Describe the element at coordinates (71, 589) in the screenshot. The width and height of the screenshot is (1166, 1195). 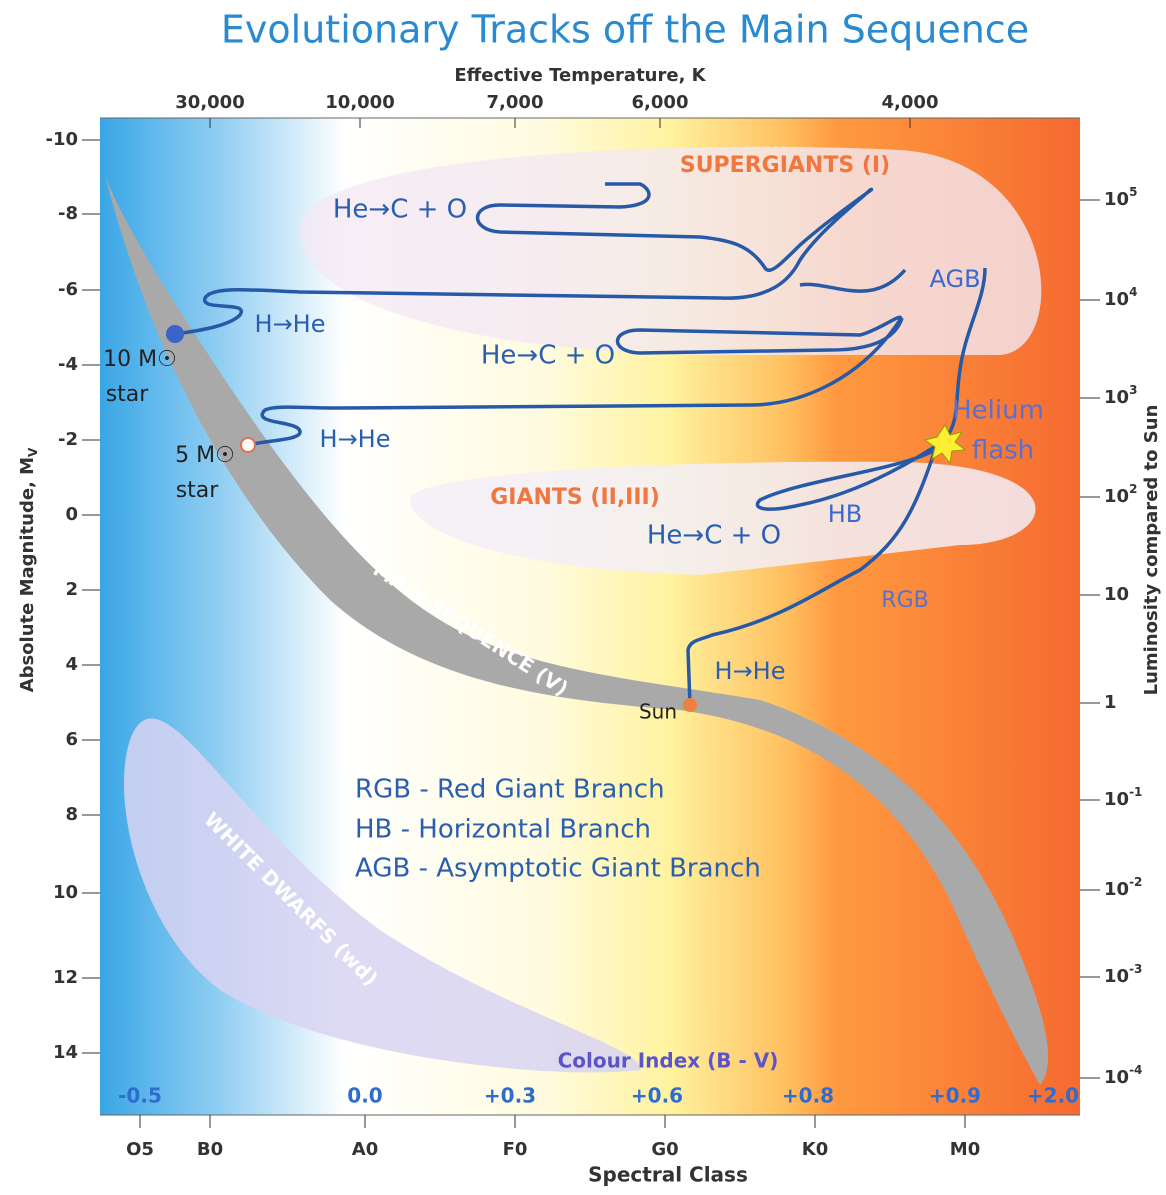
I see `left-tick-label: 2` at that location.